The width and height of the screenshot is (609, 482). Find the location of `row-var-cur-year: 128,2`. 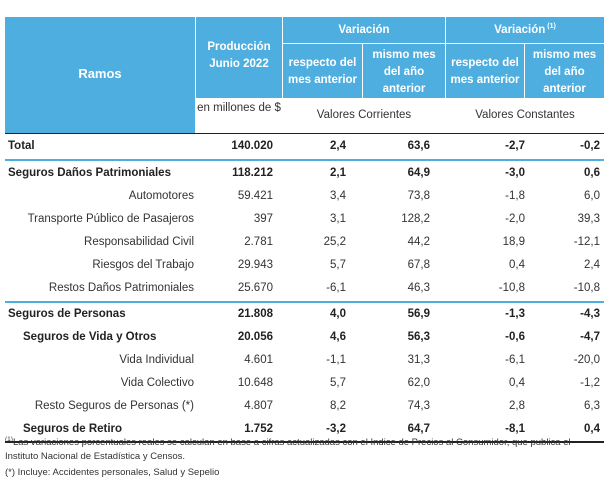

row-var-cur-year: 128,2 is located at coordinates (415, 219).